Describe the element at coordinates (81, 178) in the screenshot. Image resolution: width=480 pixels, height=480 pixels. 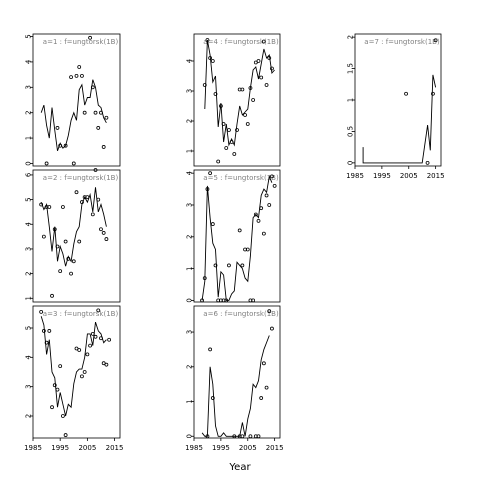
I see `panel-label: a=2 : f=ungtorsk(1B)` at that location.